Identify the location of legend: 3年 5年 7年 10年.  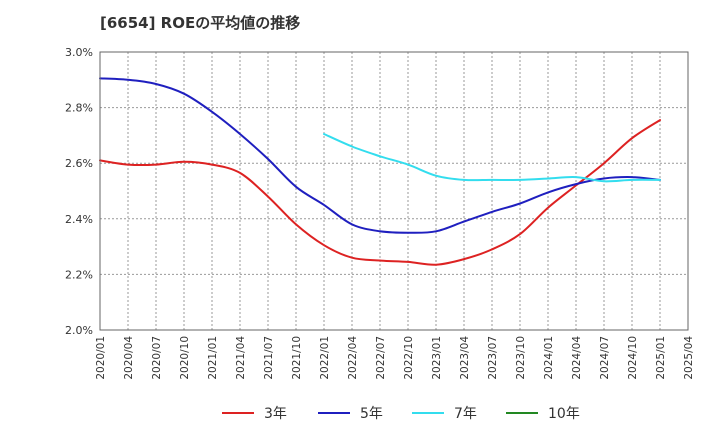
(401, 414).